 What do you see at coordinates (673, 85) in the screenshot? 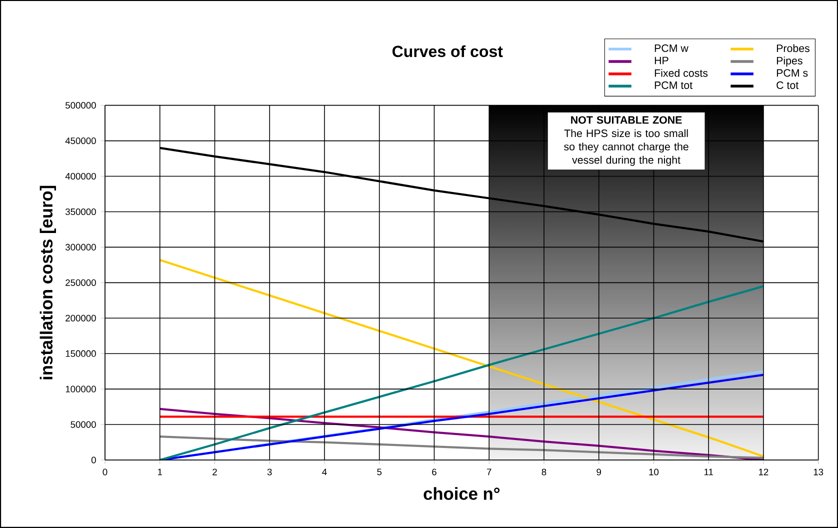
I see `legend-label: PCM tot` at bounding box center [673, 85].